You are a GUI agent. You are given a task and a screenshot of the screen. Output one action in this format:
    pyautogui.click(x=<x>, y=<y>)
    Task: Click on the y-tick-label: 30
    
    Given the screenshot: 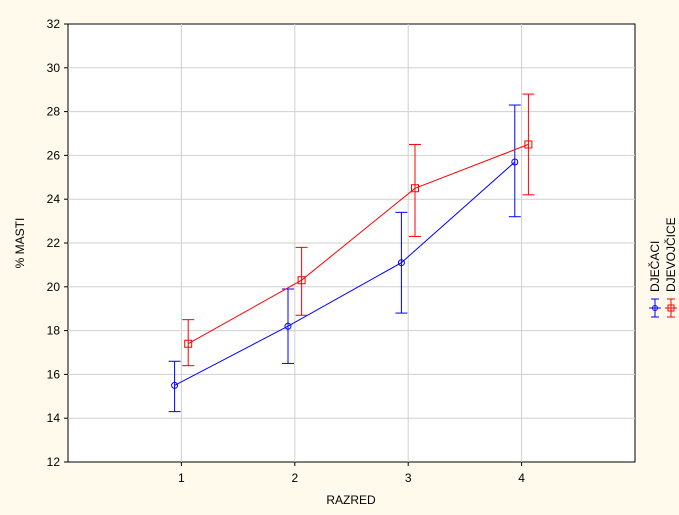 What is the action you would take?
    pyautogui.click(x=54, y=68)
    